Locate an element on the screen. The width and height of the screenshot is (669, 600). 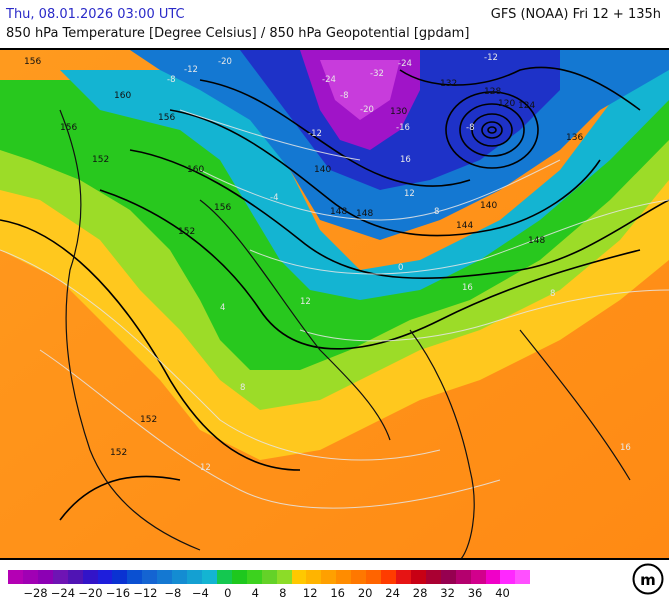
magenta-cold-core is located at coordinates (360, 90).